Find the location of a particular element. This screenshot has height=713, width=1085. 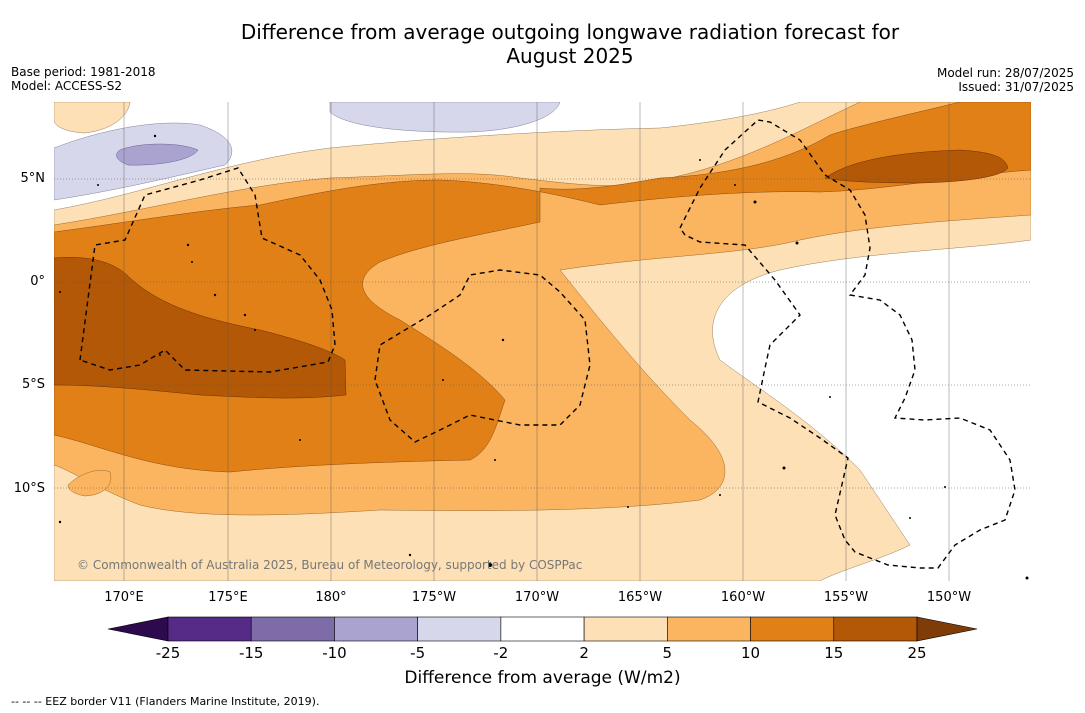

base-period: Base period: 1981-2018 is located at coordinates (83, 72).